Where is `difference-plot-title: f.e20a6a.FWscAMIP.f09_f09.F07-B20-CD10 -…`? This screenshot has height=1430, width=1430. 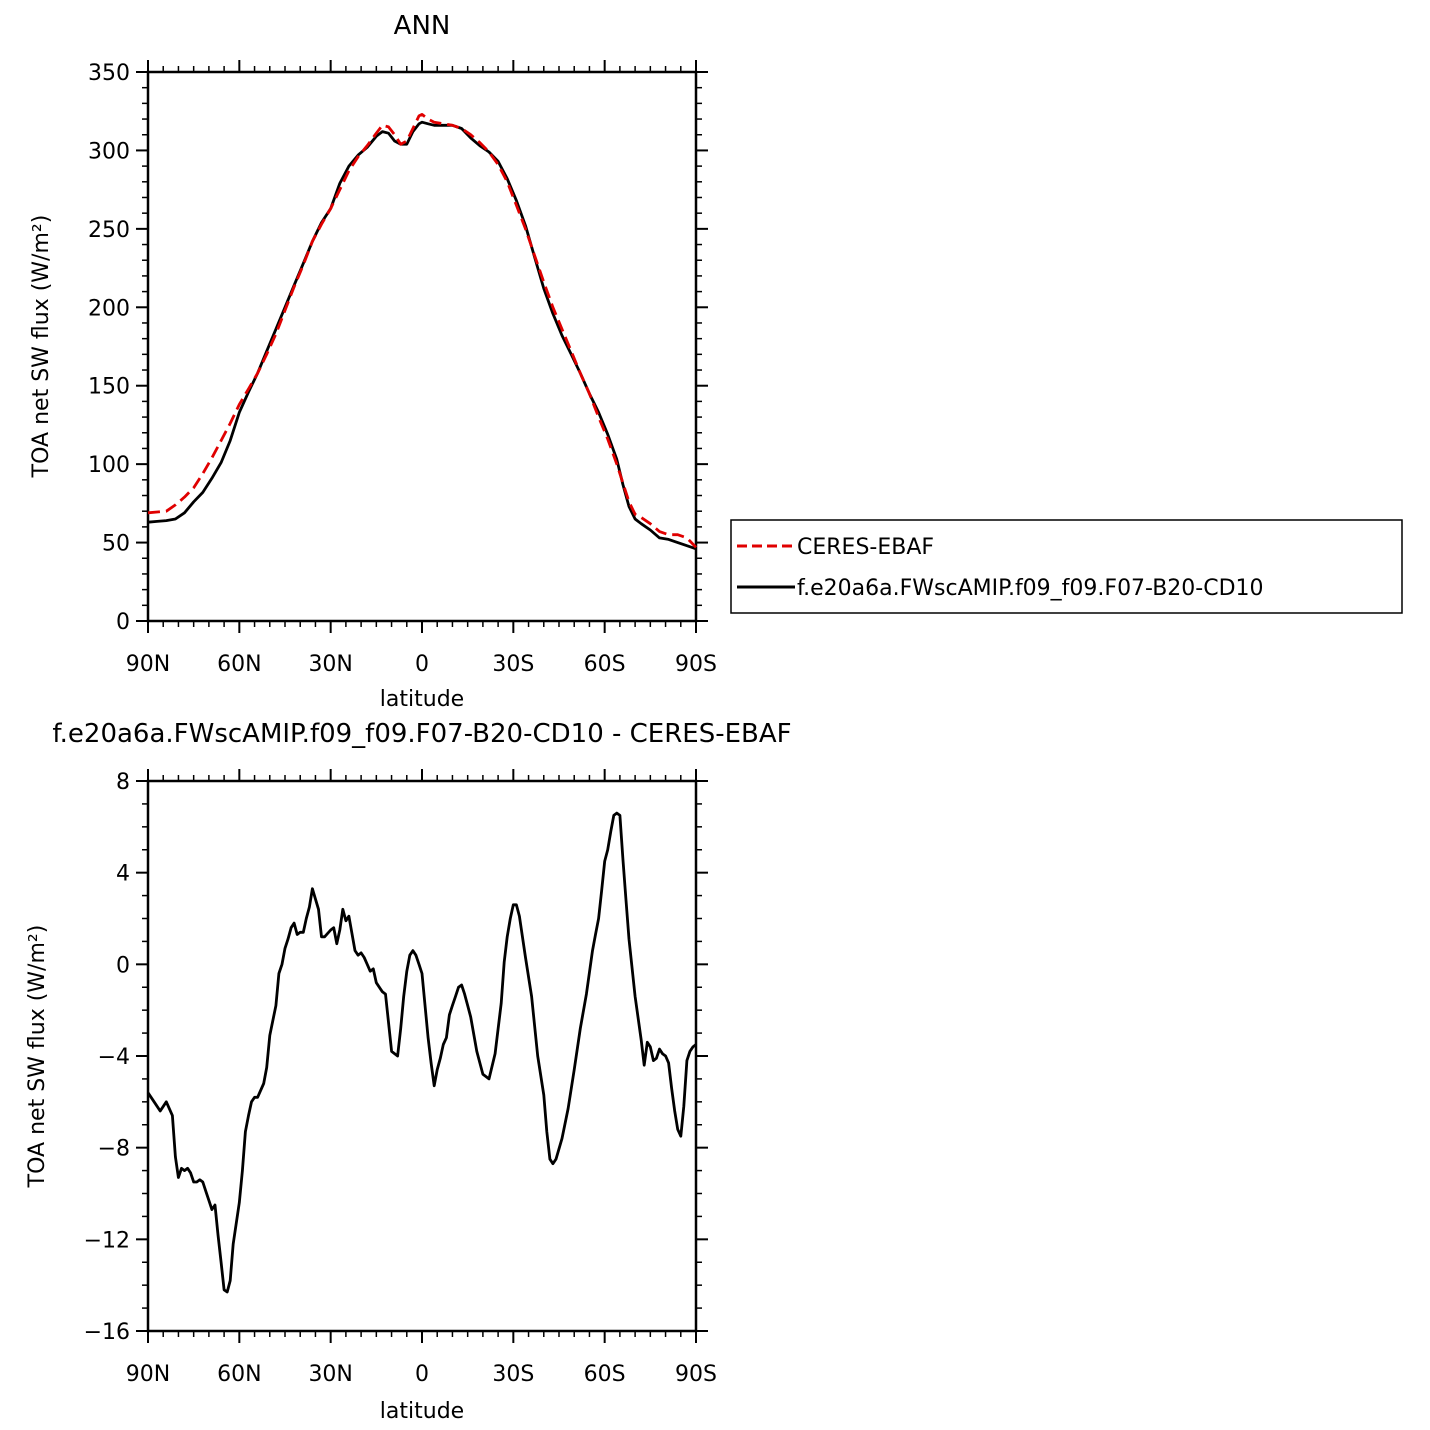
difference-plot-title: f.e20a6a.FWscAMIP.f09_f09.F07-B20-CD10 -… is located at coordinates (421, 734).